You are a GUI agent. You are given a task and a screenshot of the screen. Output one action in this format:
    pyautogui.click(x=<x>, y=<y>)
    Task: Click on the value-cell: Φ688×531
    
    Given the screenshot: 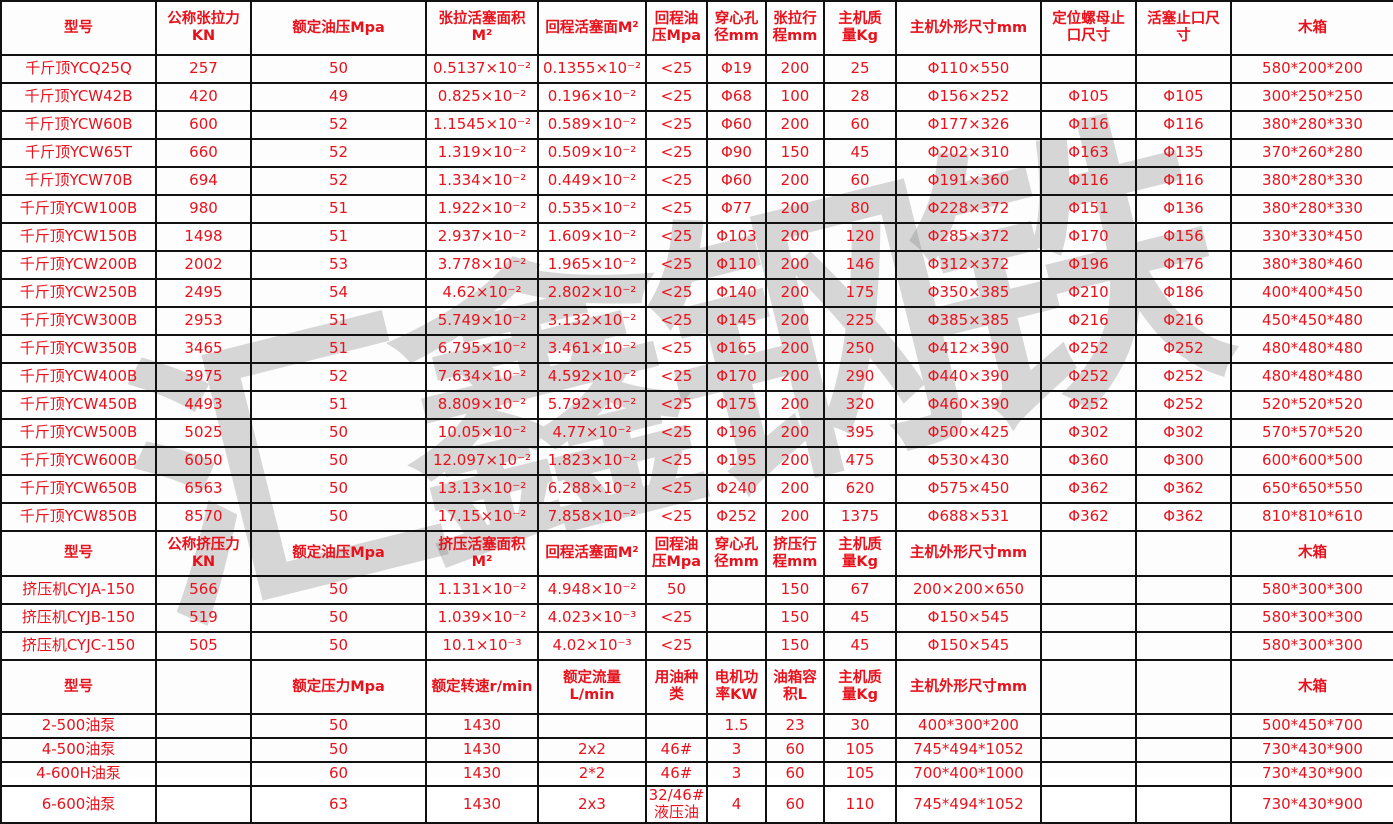 What is the action you would take?
    pyautogui.click(x=968, y=517)
    